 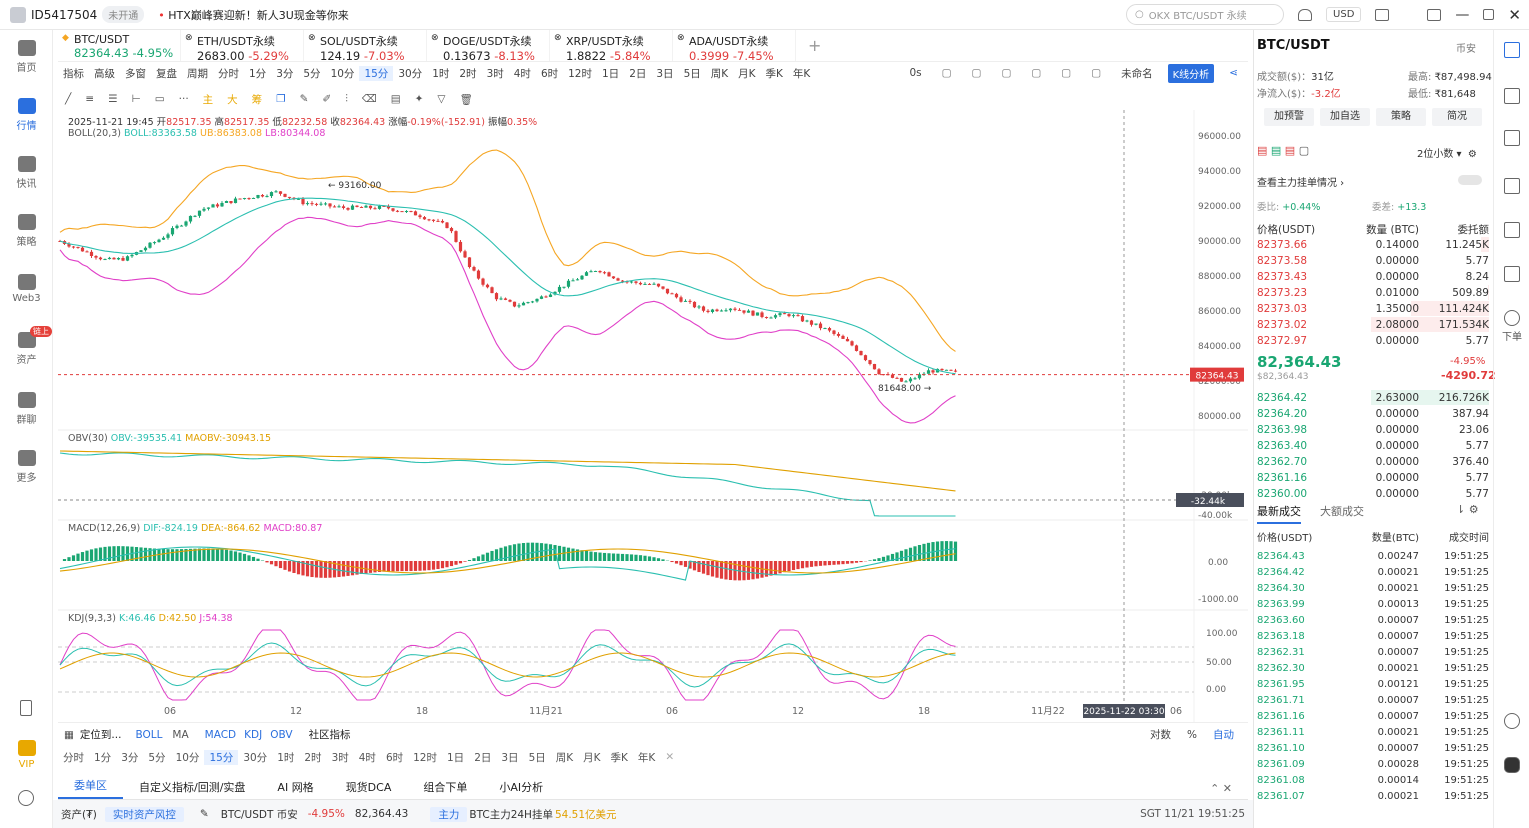 I want to click on obv-legend: OBV(30) OBV:-39535.41 MAOBV:-30943.15, so click(x=169, y=438).